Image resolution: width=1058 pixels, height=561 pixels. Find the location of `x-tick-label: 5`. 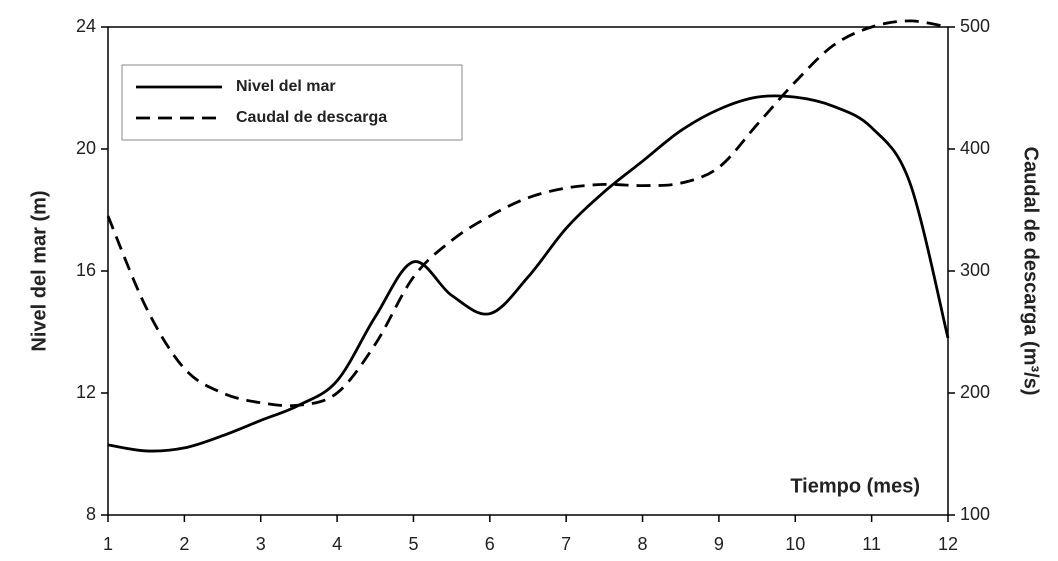

x-tick-label: 5 is located at coordinates (413, 544).